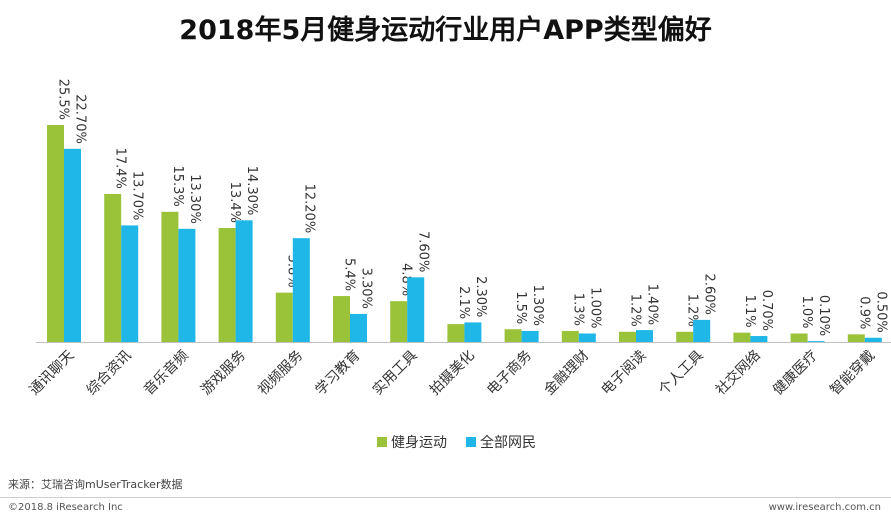 The width and height of the screenshot is (891, 520). I want to click on data-label: 17.4%, so click(120, 168).